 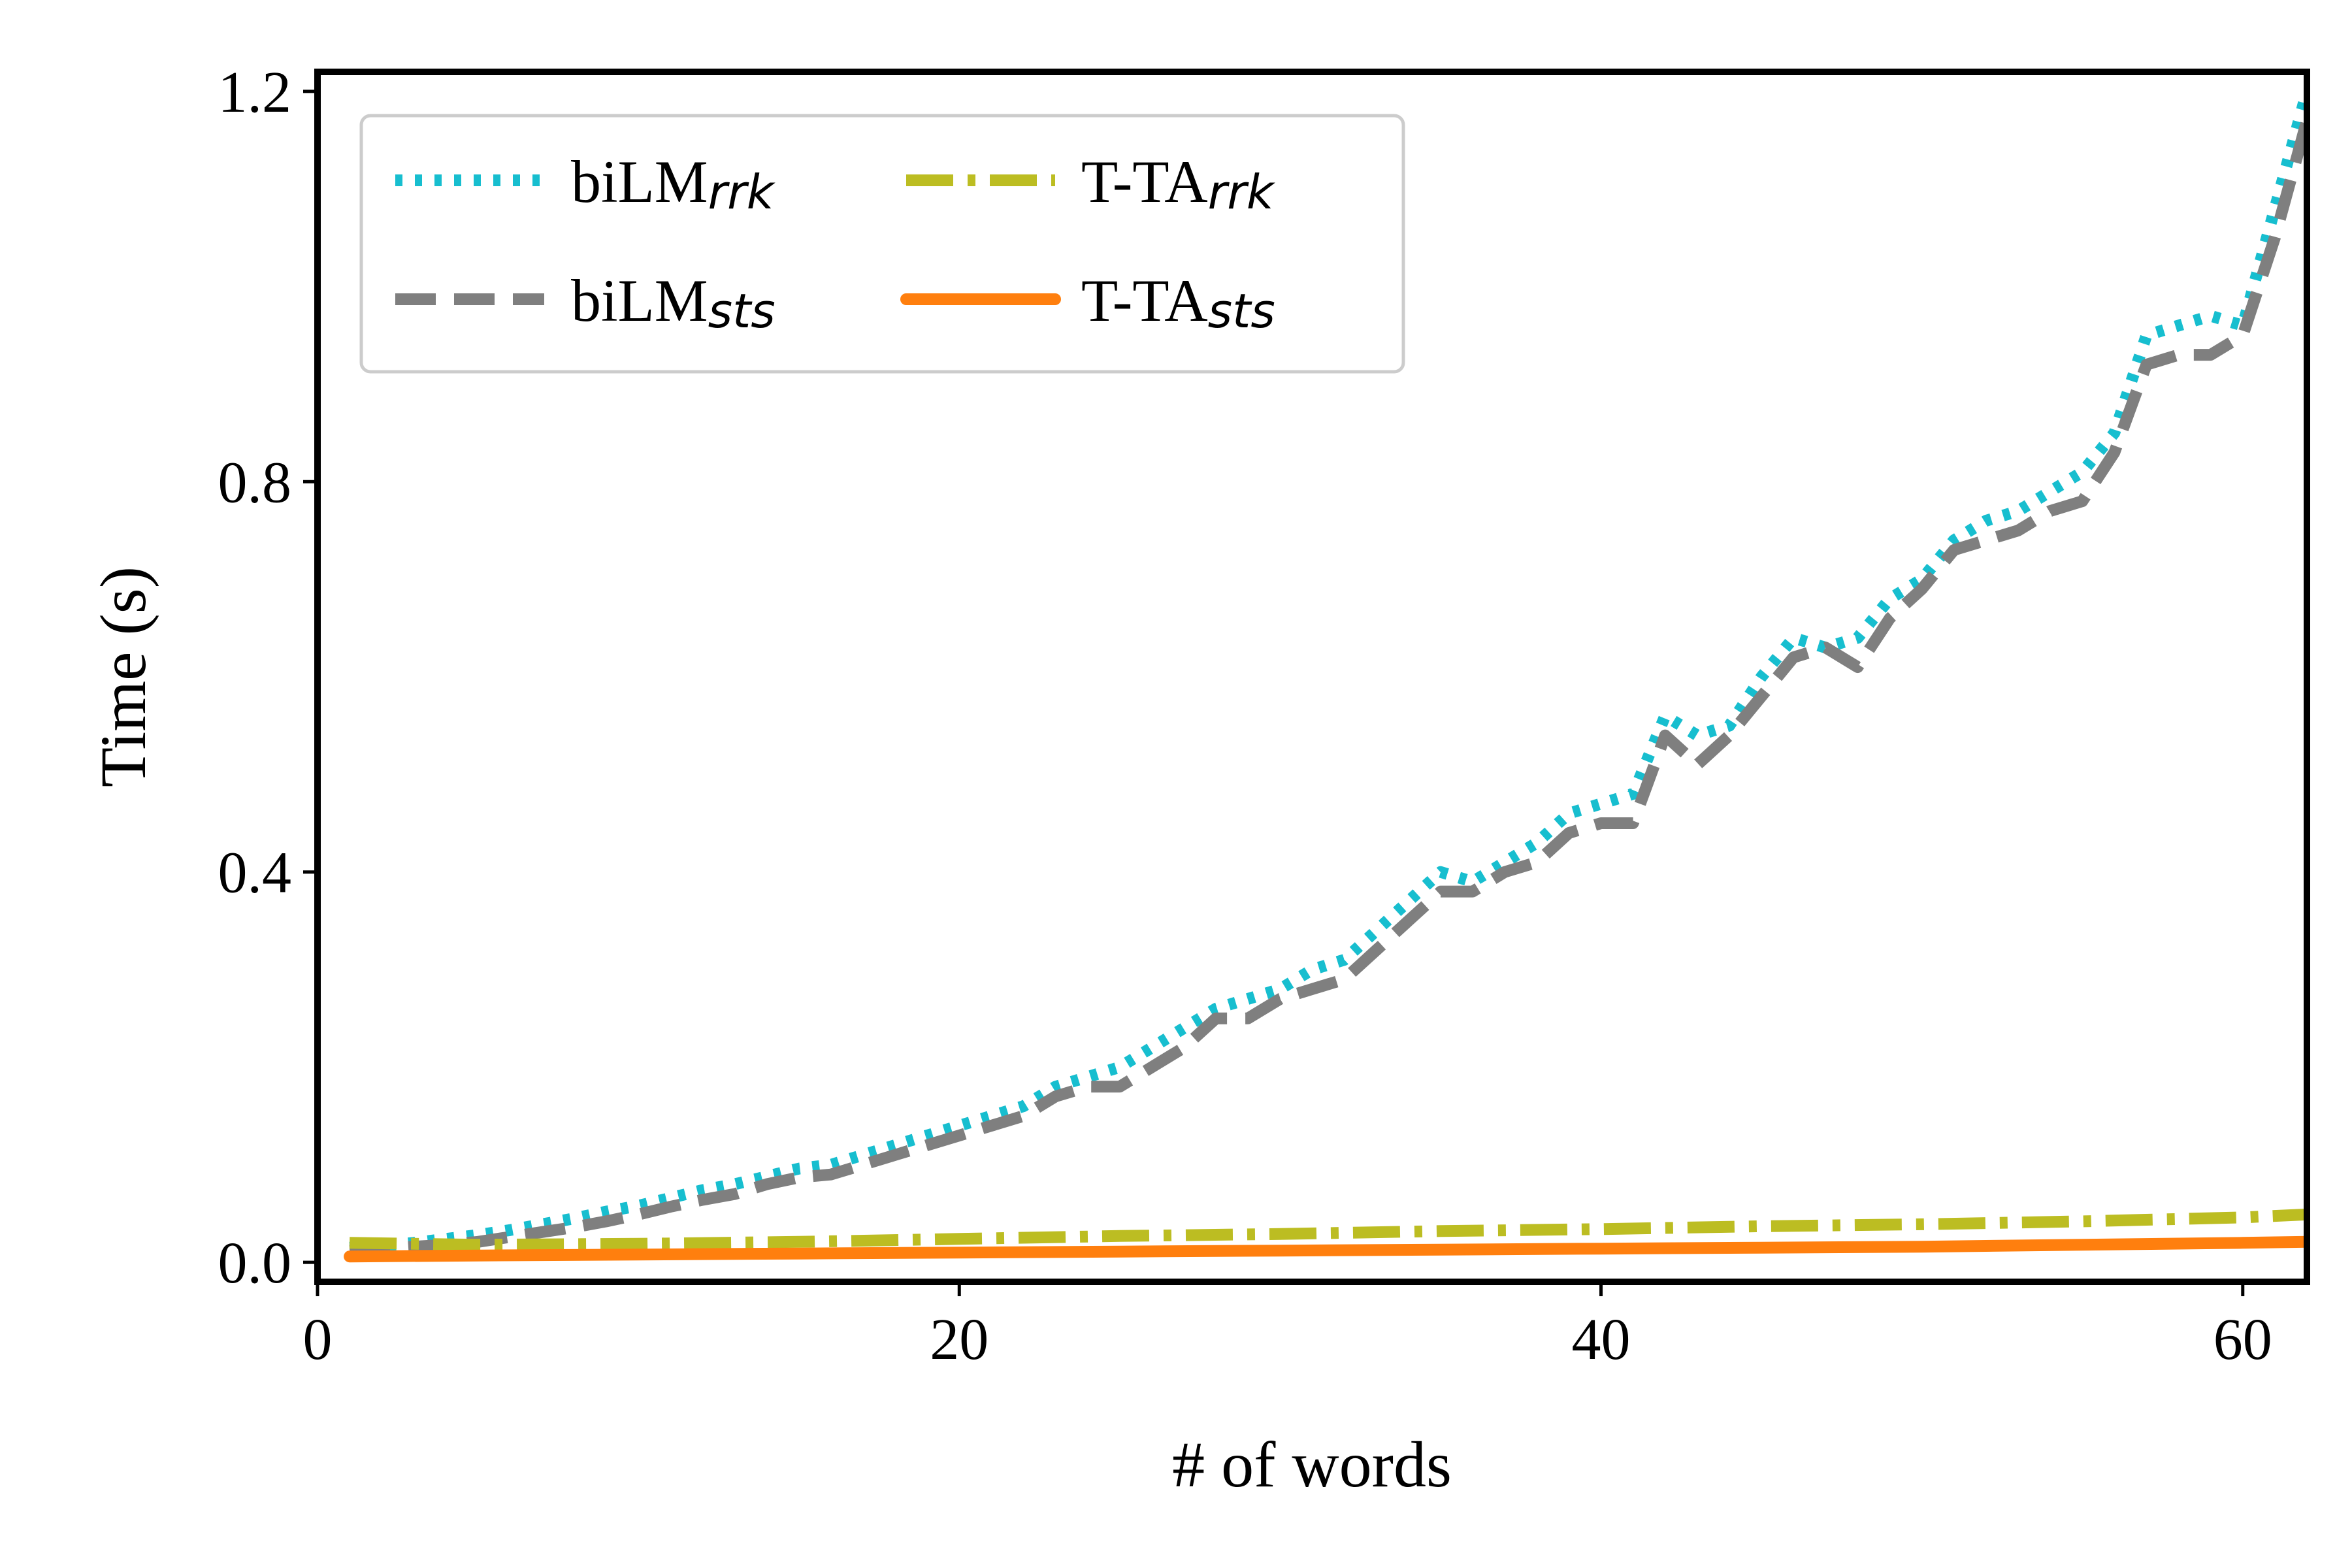 I want to click on legend-label-biLMrrk: biLMrrk, so click(x=673, y=184).